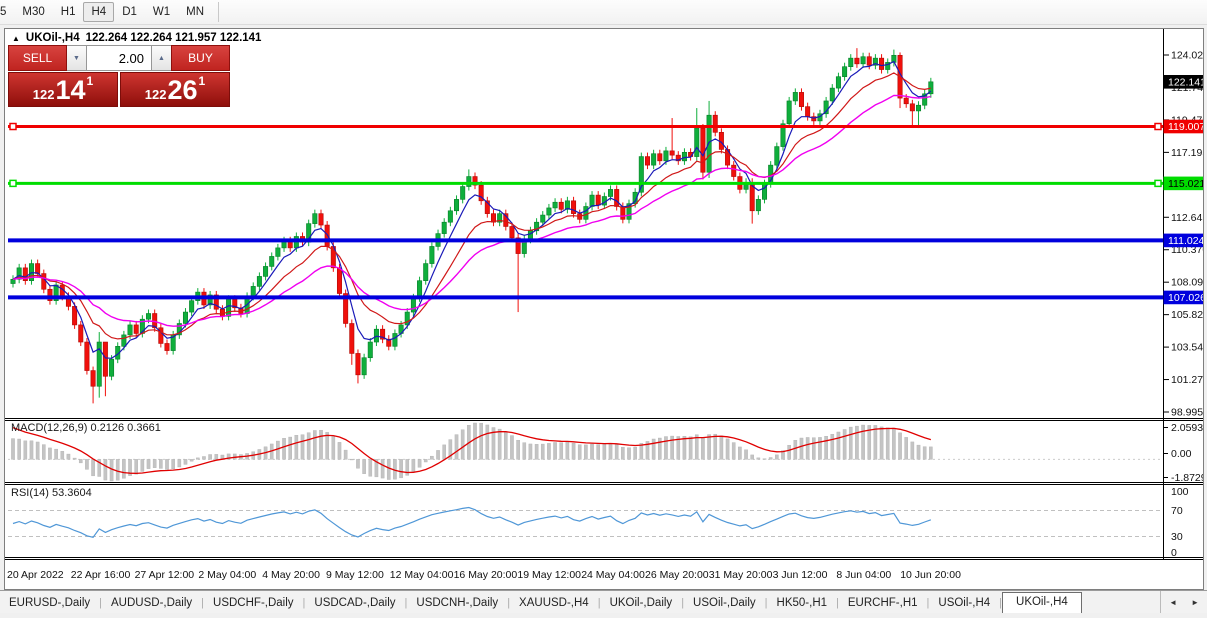 The width and height of the screenshot is (1207, 618). Describe the element at coordinates (613, 575) in the screenshot. I see `time-axis-label: 24 May 04:00` at that location.